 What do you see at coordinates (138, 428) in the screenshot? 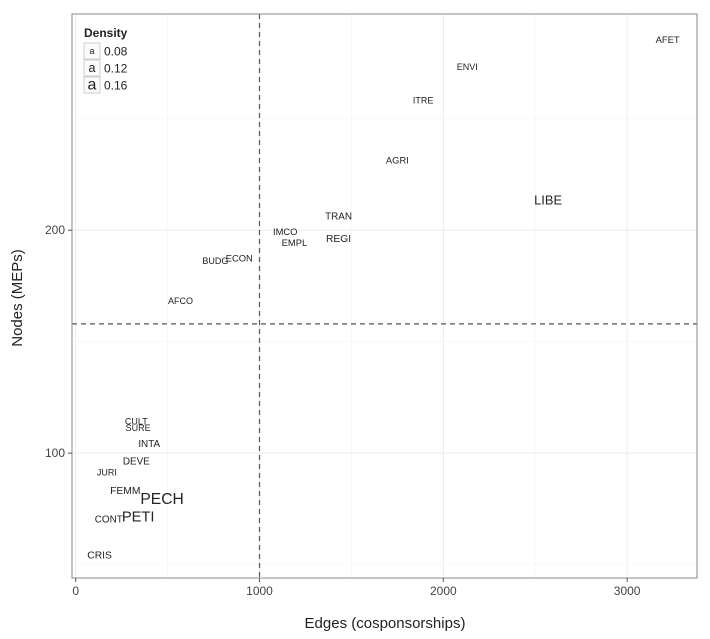
I see `point-label-sure: SURE` at bounding box center [138, 428].